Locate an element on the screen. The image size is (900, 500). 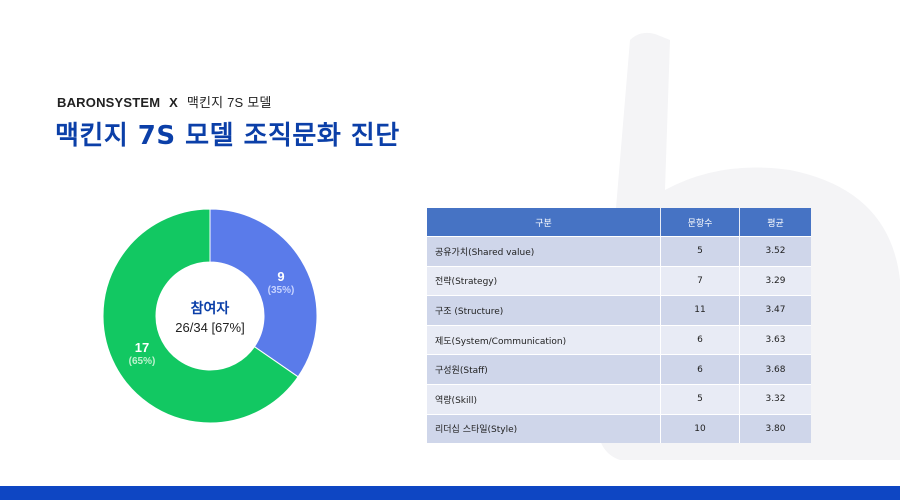
slice-label-participants: 9 (35%) is located at coordinates (281, 282).